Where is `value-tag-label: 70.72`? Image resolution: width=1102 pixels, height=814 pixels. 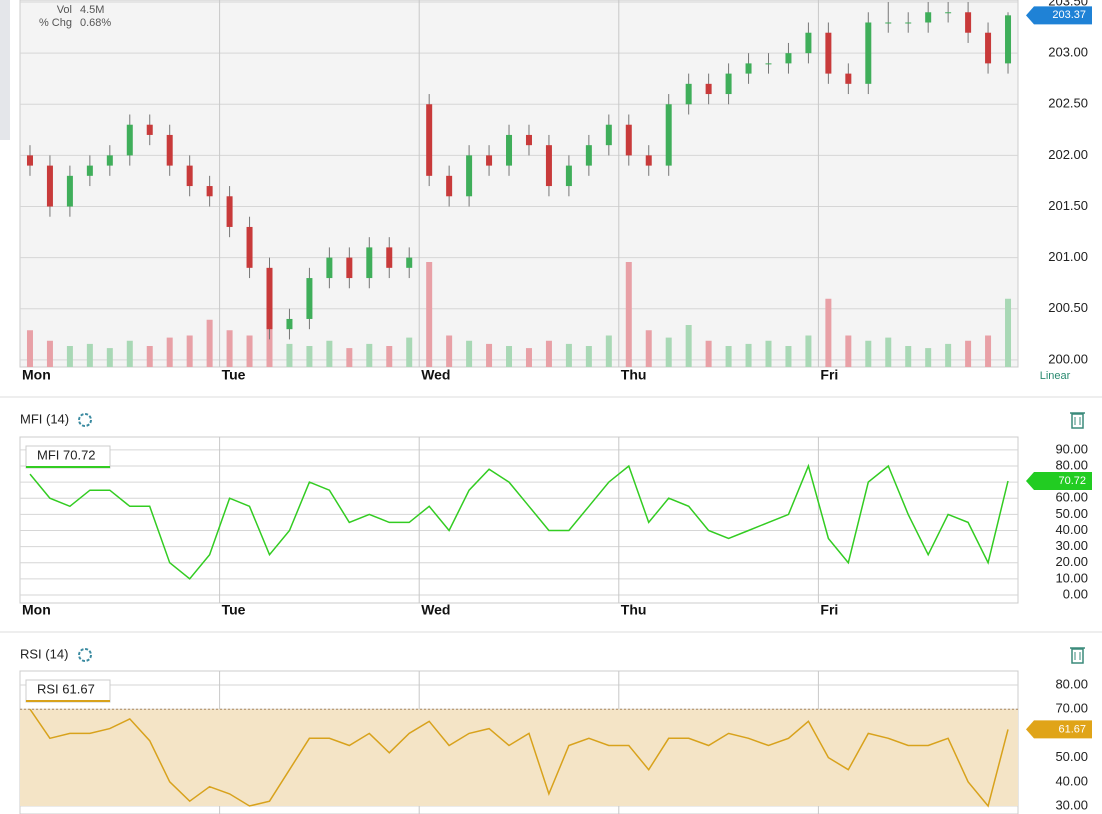
value-tag-label: 70.72 is located at coordinates (1072, 481).